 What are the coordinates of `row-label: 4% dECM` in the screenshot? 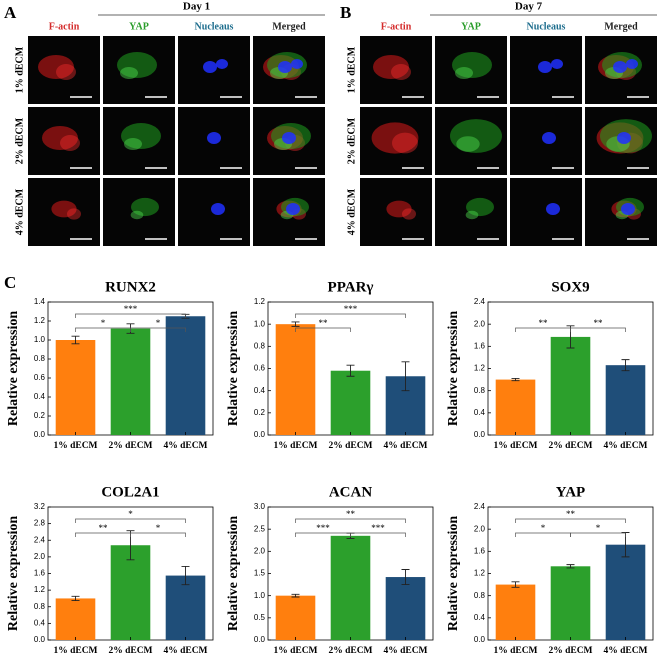 It's located at (351, 211).